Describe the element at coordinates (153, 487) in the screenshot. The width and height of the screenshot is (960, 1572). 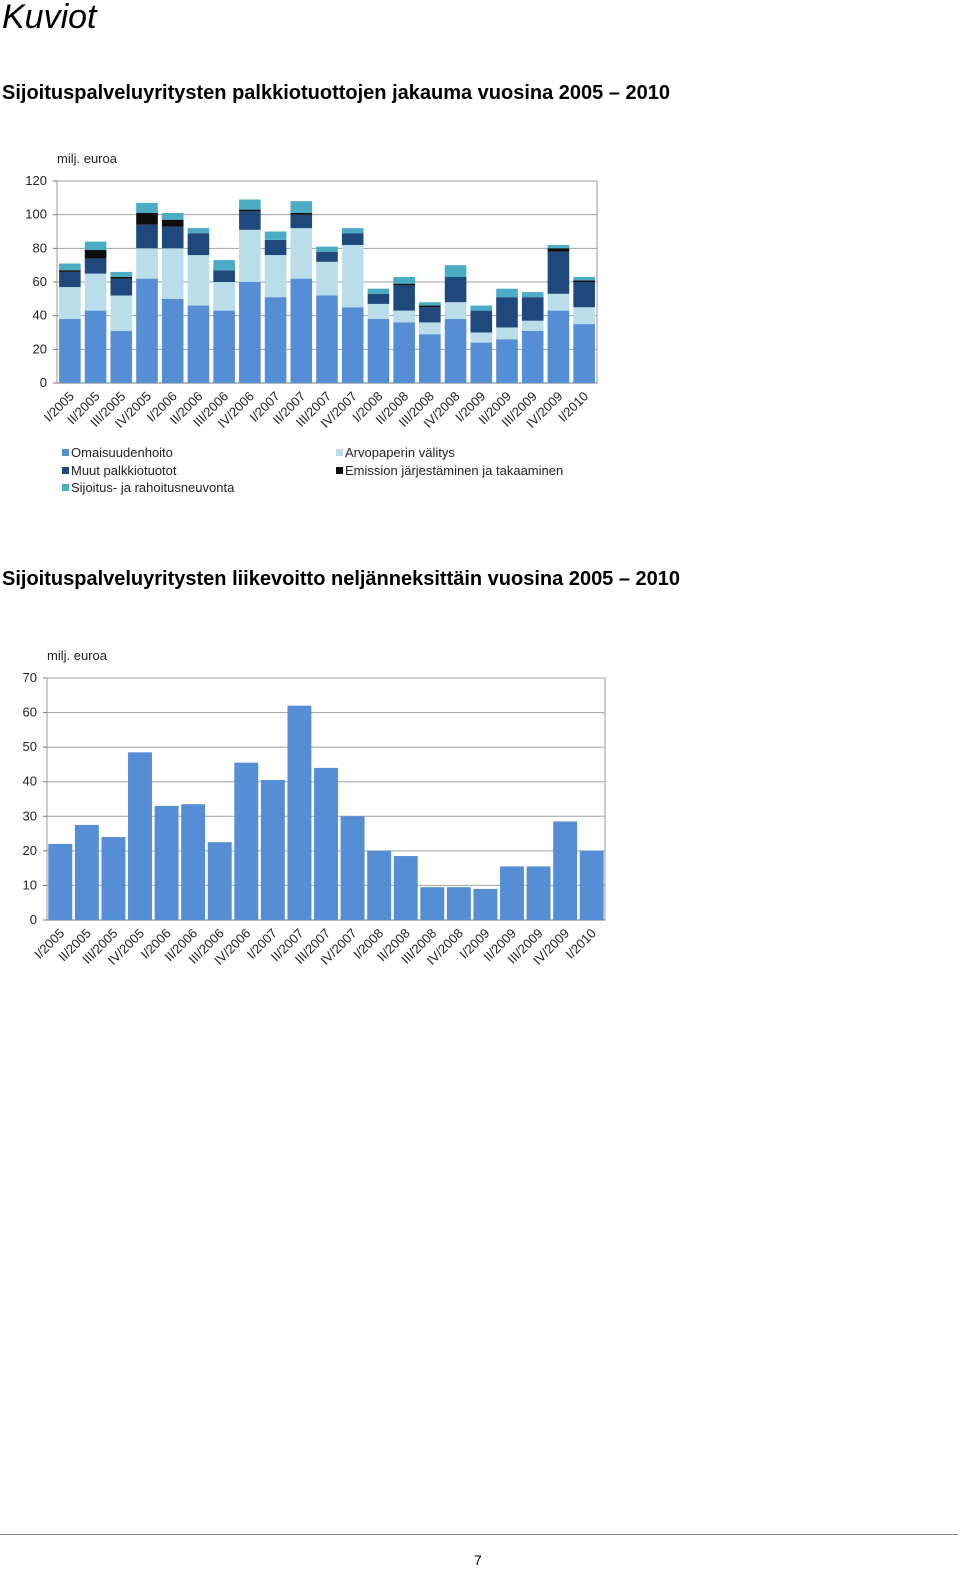
I see `legend-label: Sijoitus- ja rahoitusneuvonta` at that location.